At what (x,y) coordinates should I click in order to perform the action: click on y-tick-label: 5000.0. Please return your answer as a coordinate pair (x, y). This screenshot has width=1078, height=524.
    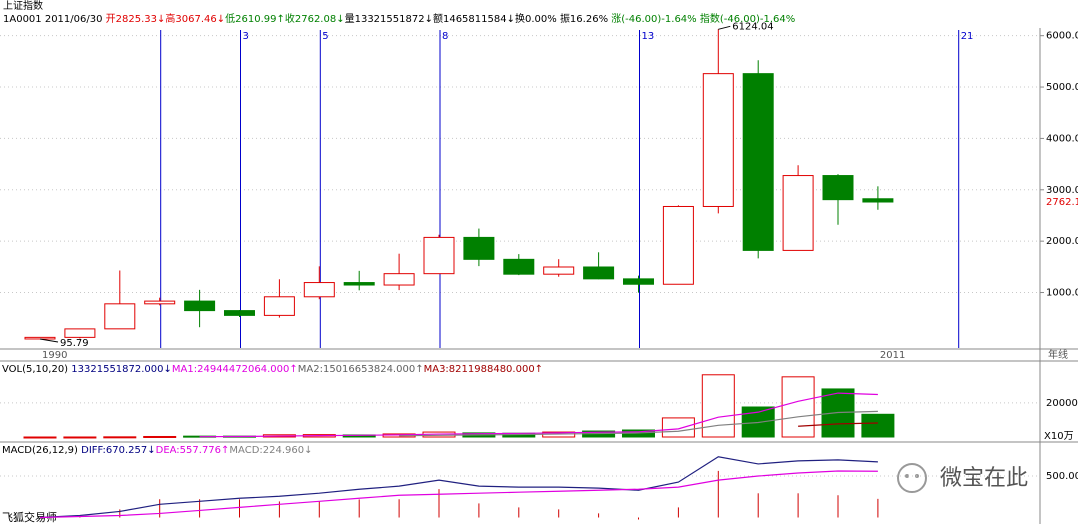
    Looking at the image, I should click on (1062, 87).